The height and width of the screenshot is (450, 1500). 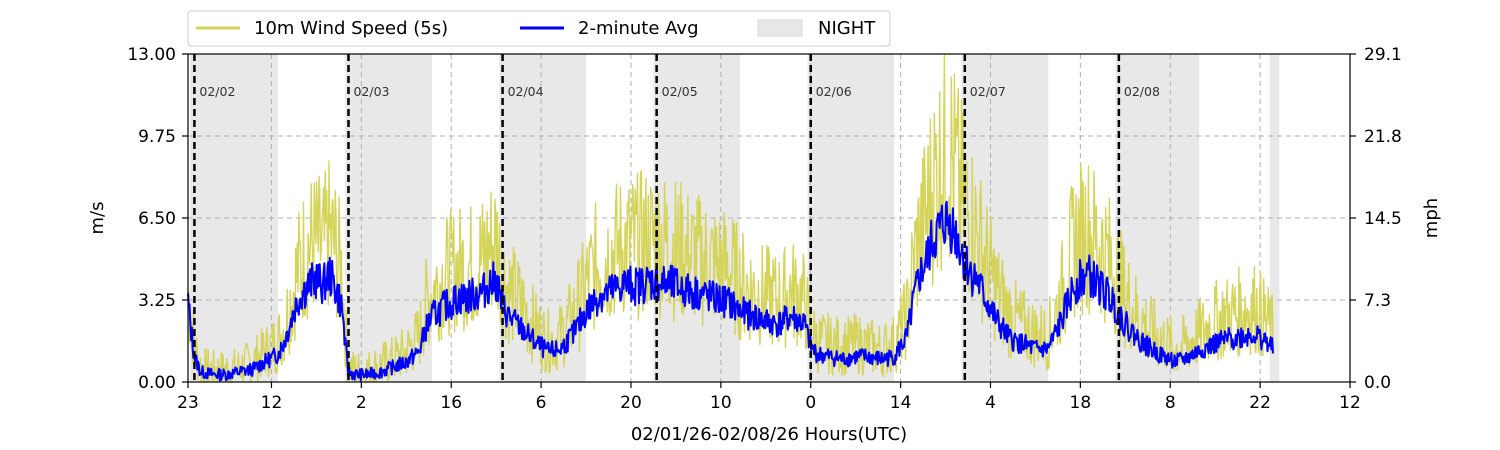 What do you see at coordinates (1431, 218) in the screenshot?
I see `y-axis-label-right: mph` at bounding box center [1431, 218].